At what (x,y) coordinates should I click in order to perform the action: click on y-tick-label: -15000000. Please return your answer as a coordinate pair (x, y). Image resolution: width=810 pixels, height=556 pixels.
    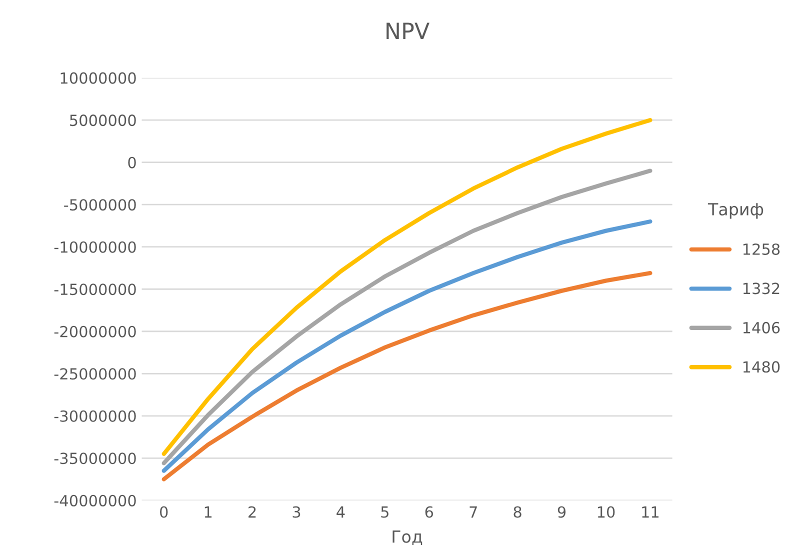
    Looking at the image, I should click on (95, 290).